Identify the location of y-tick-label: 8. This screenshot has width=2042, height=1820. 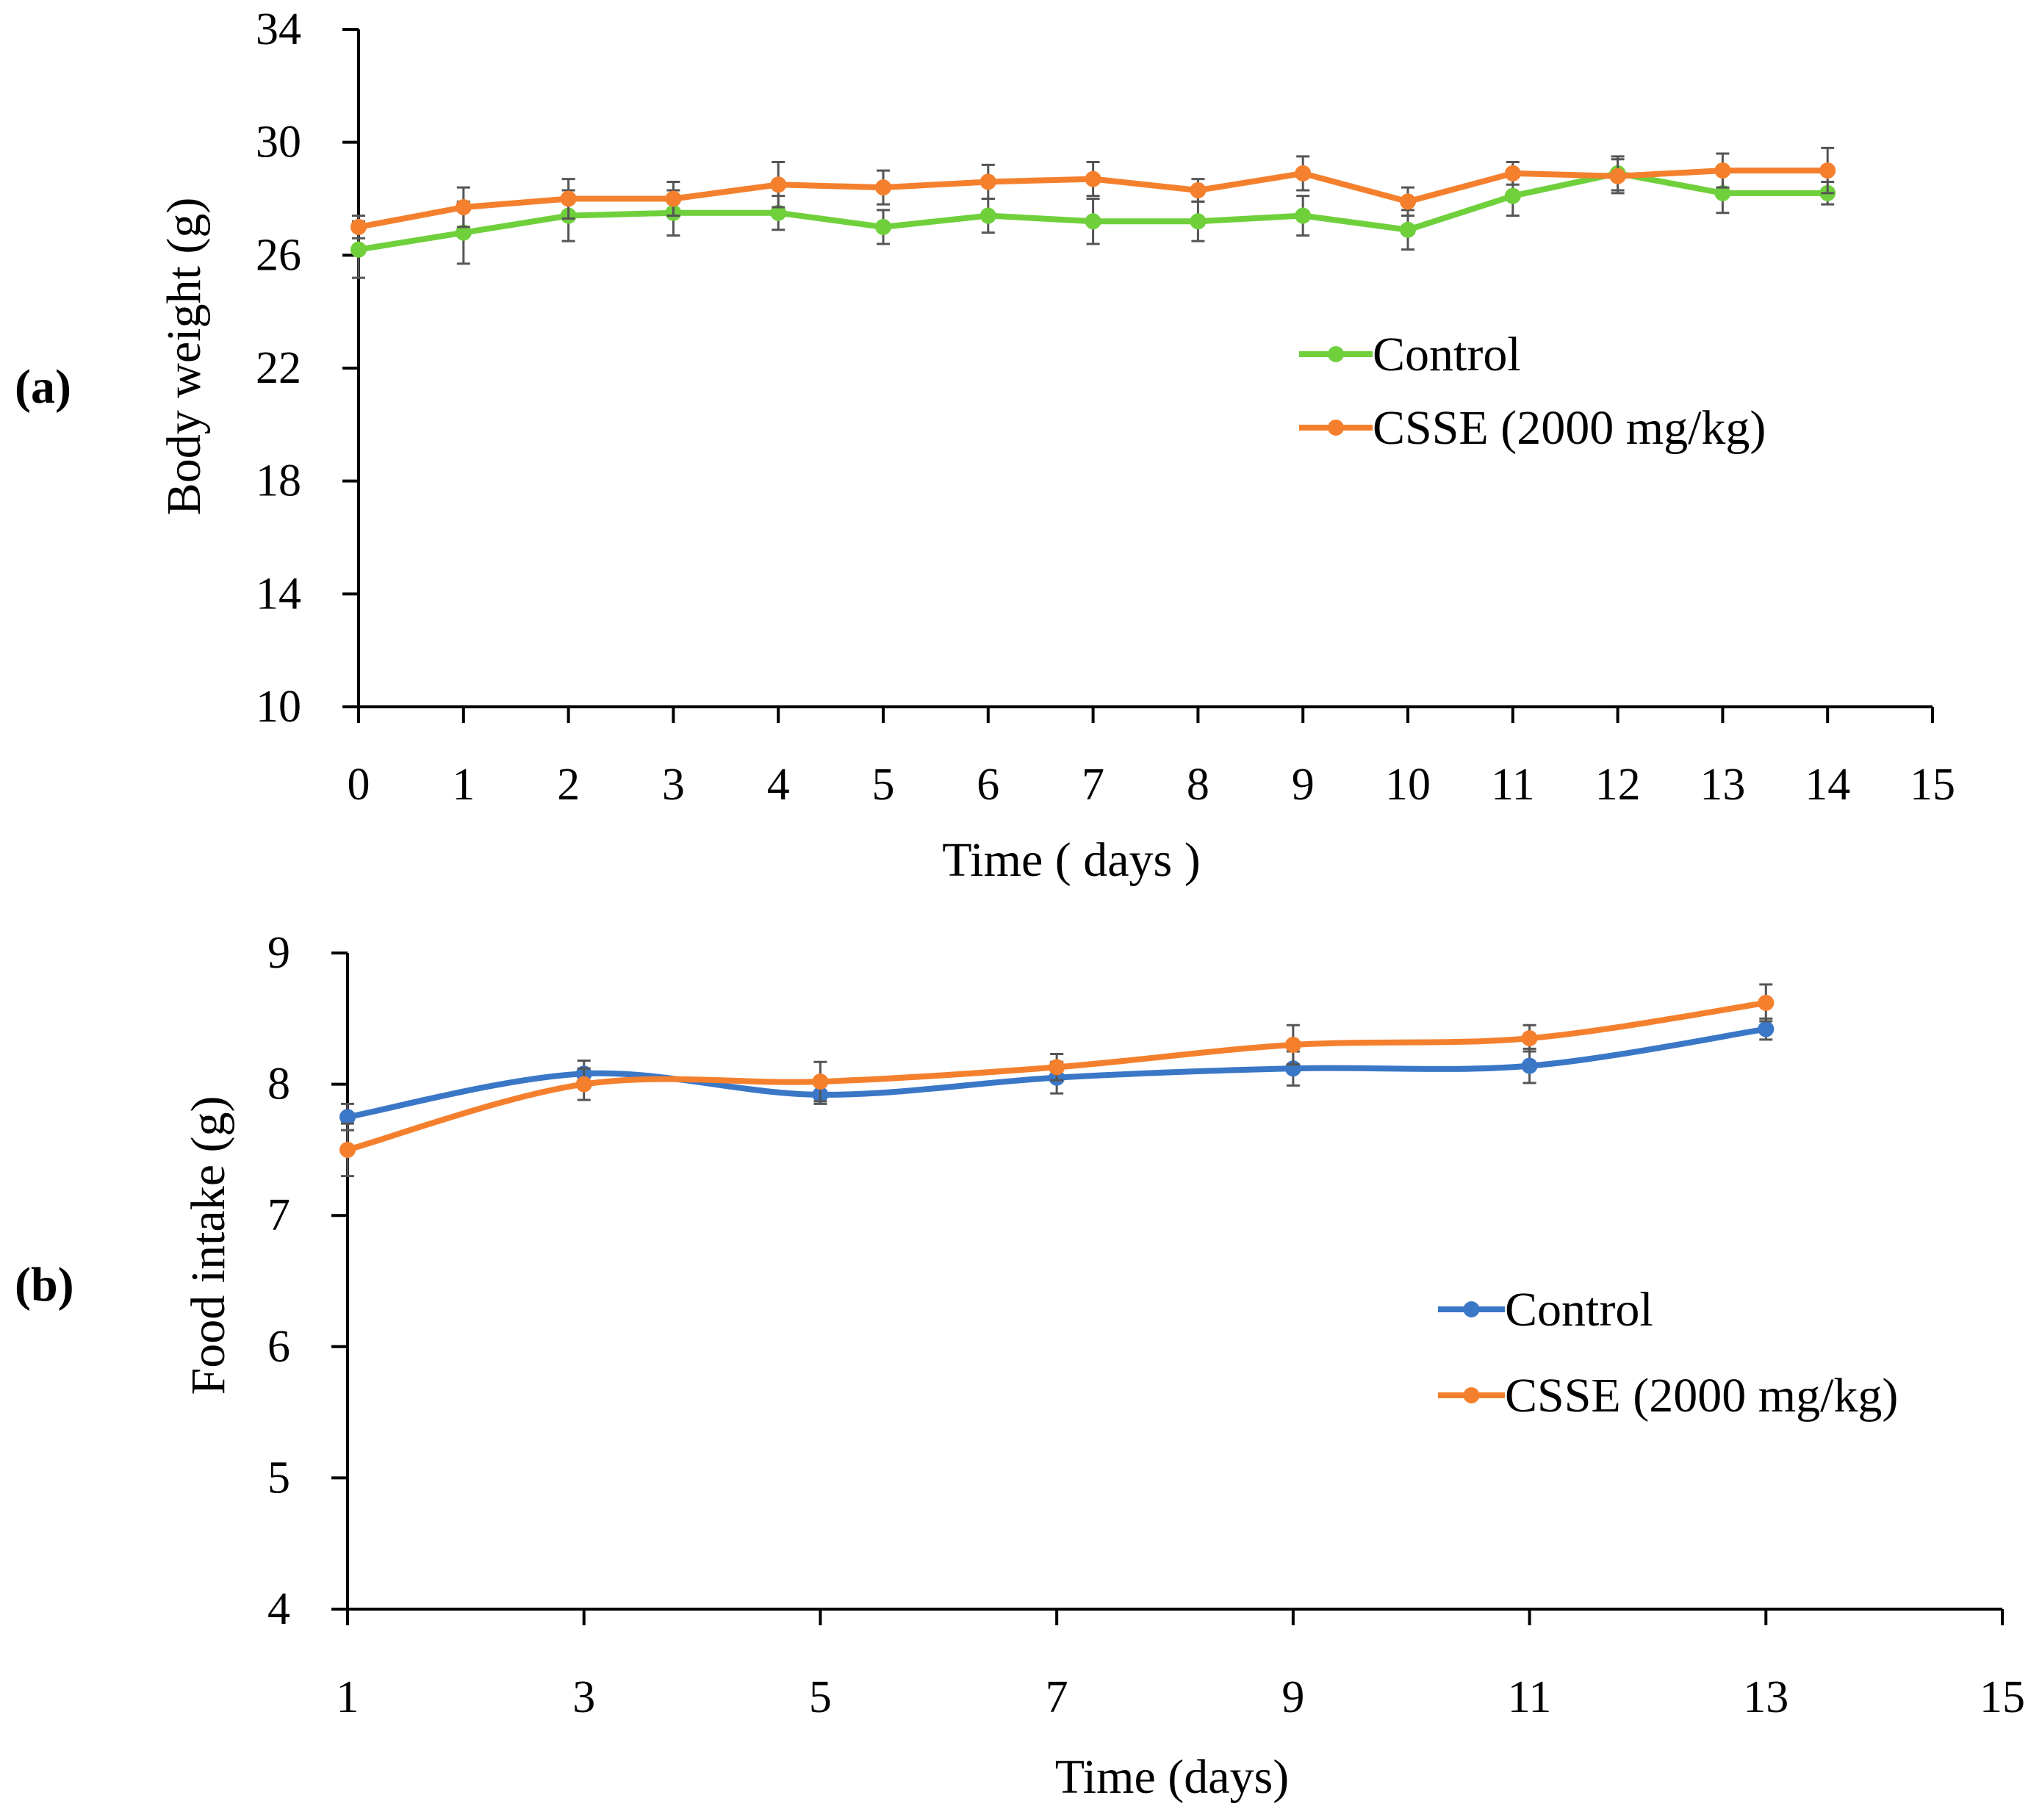
(278, 1085).